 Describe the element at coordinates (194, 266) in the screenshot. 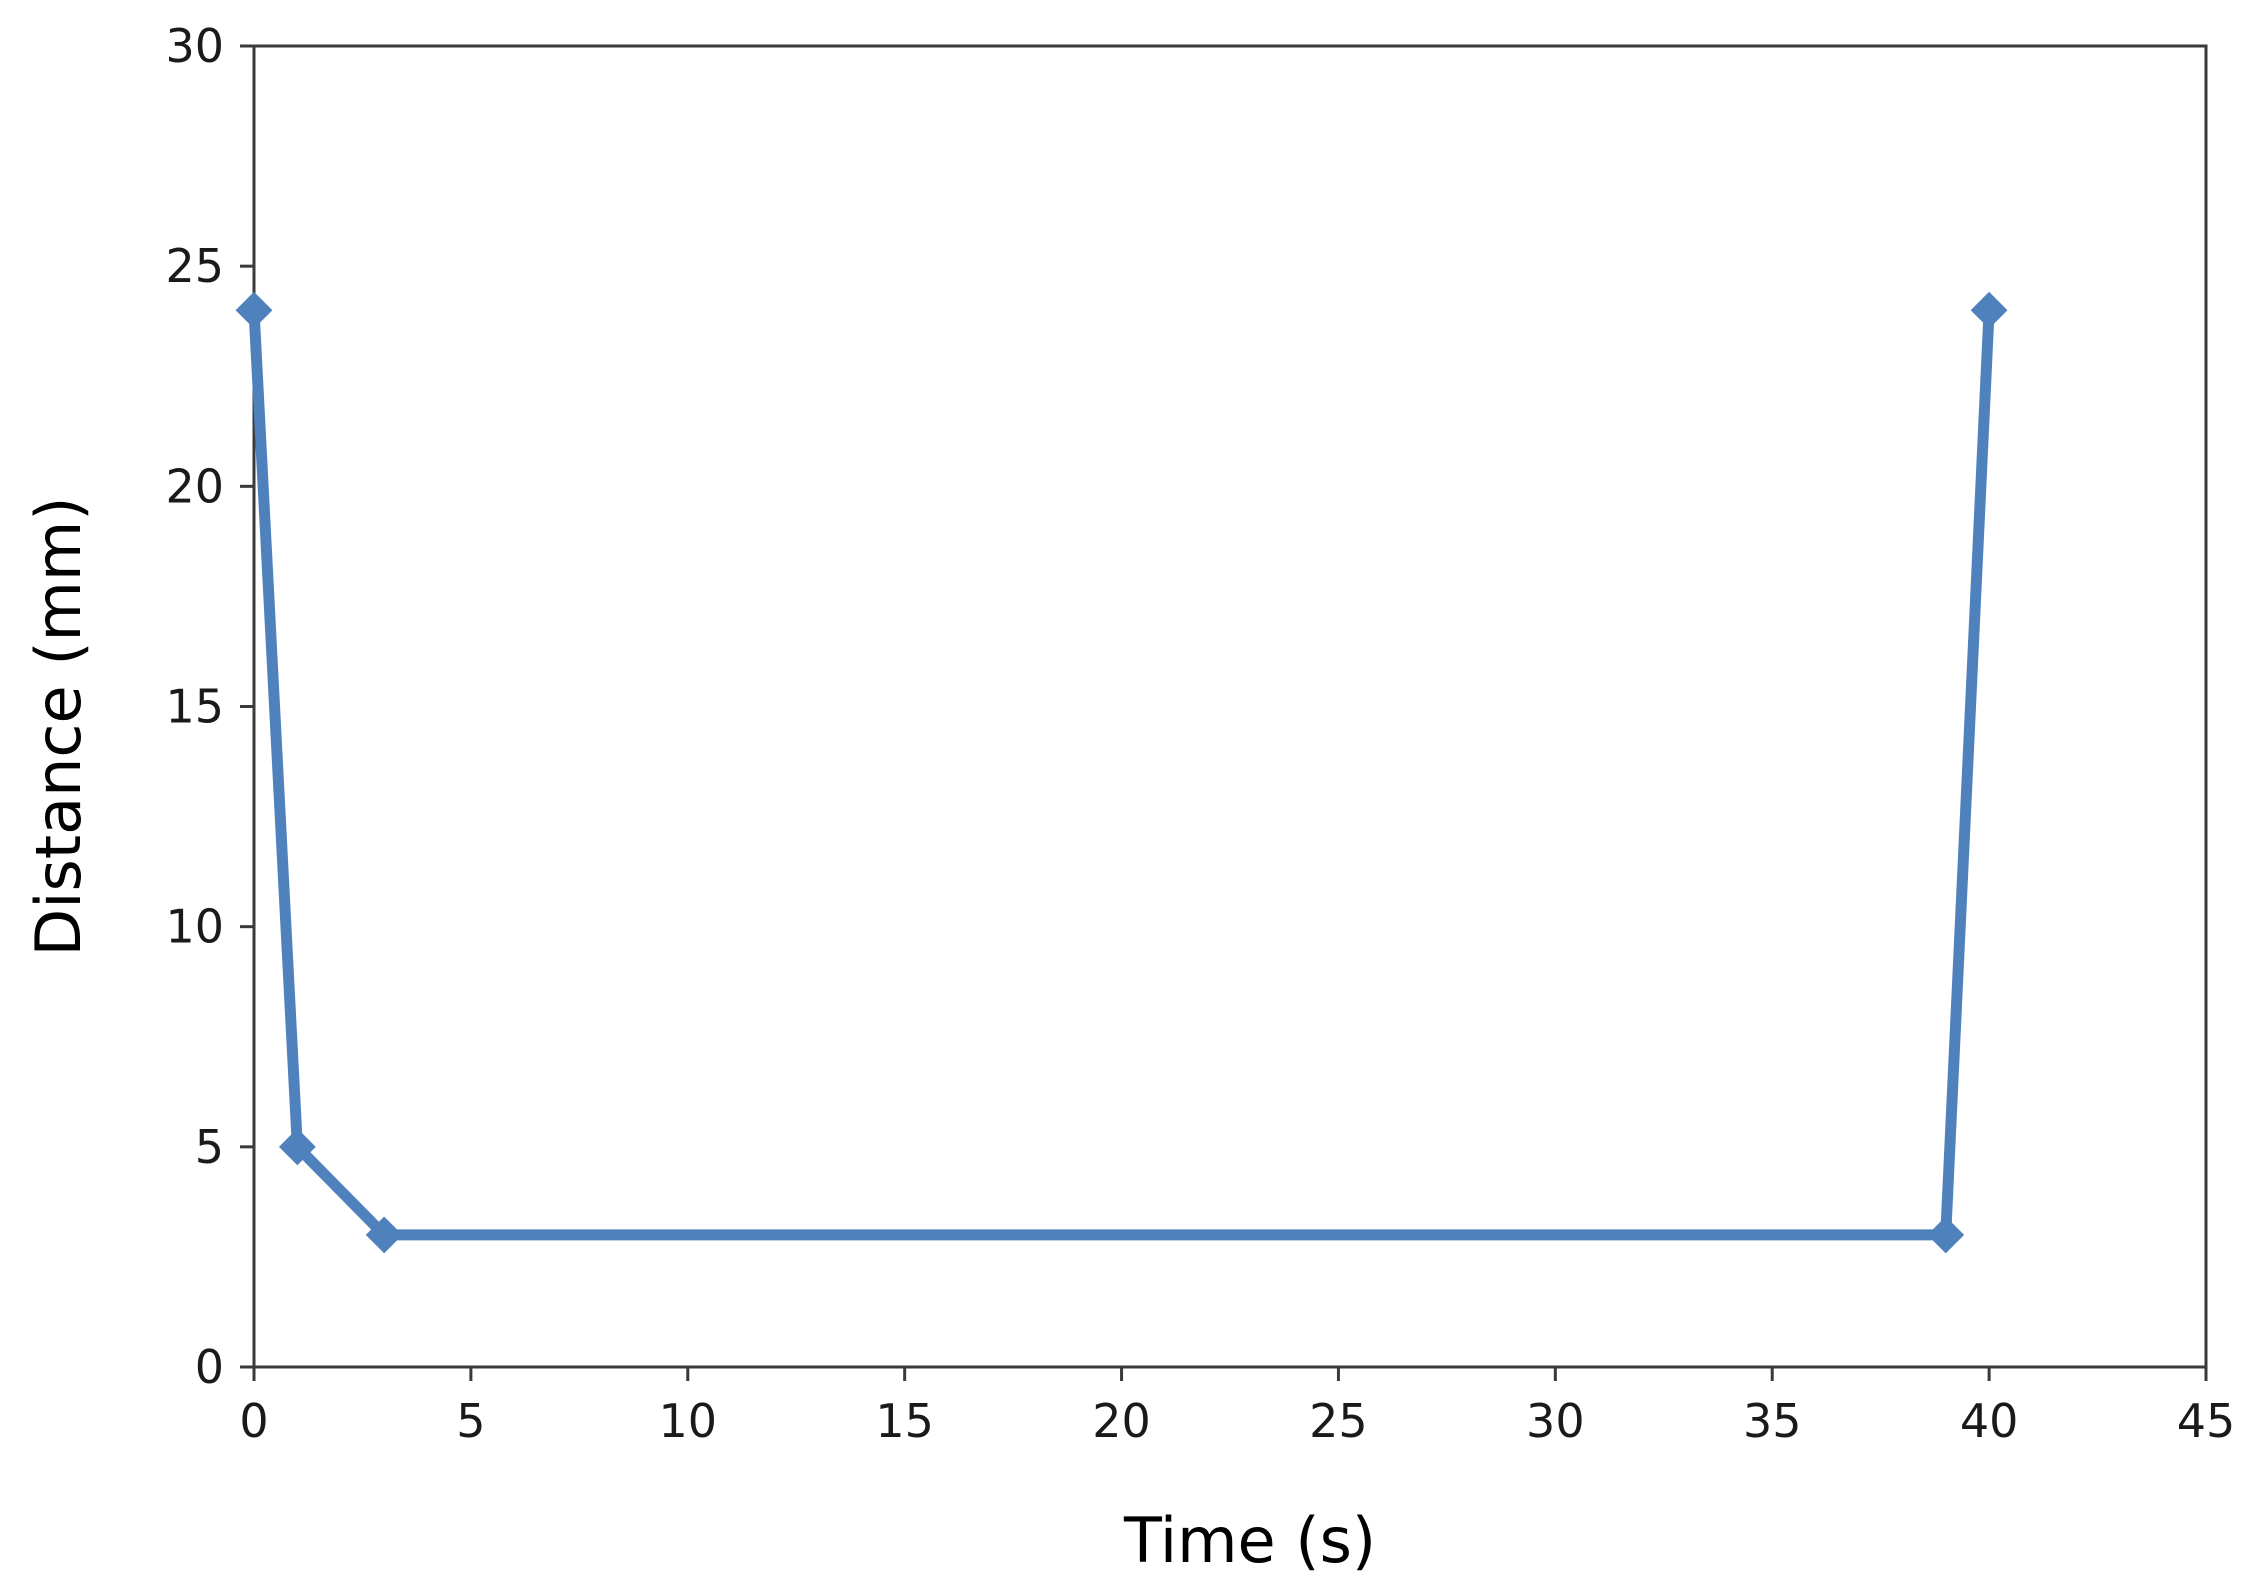

I see `y-tick-label: 25` at that location.